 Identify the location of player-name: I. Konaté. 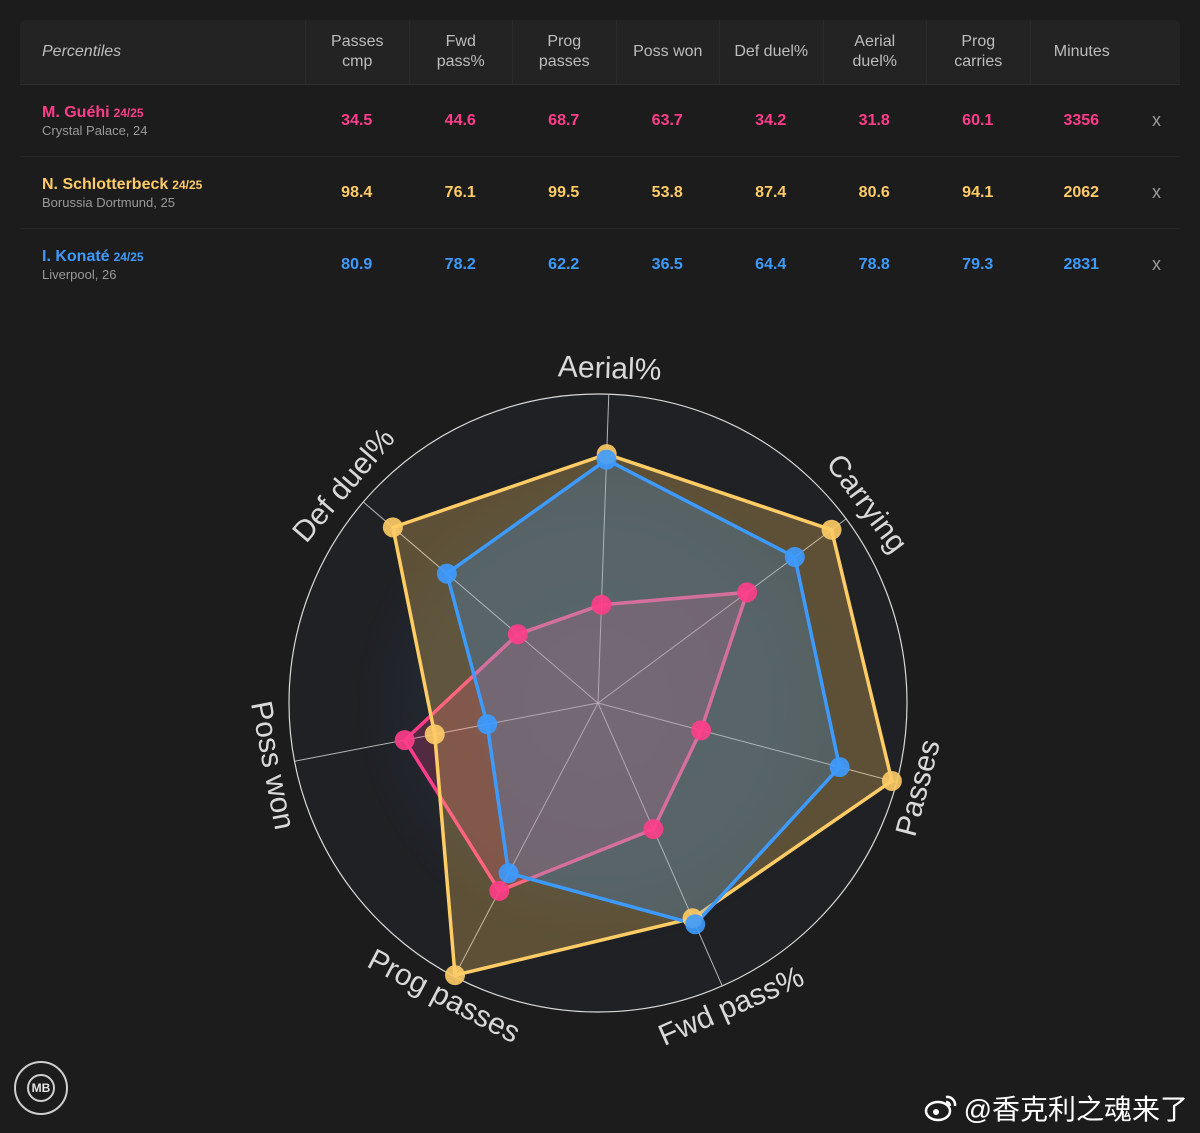
(76, 256).